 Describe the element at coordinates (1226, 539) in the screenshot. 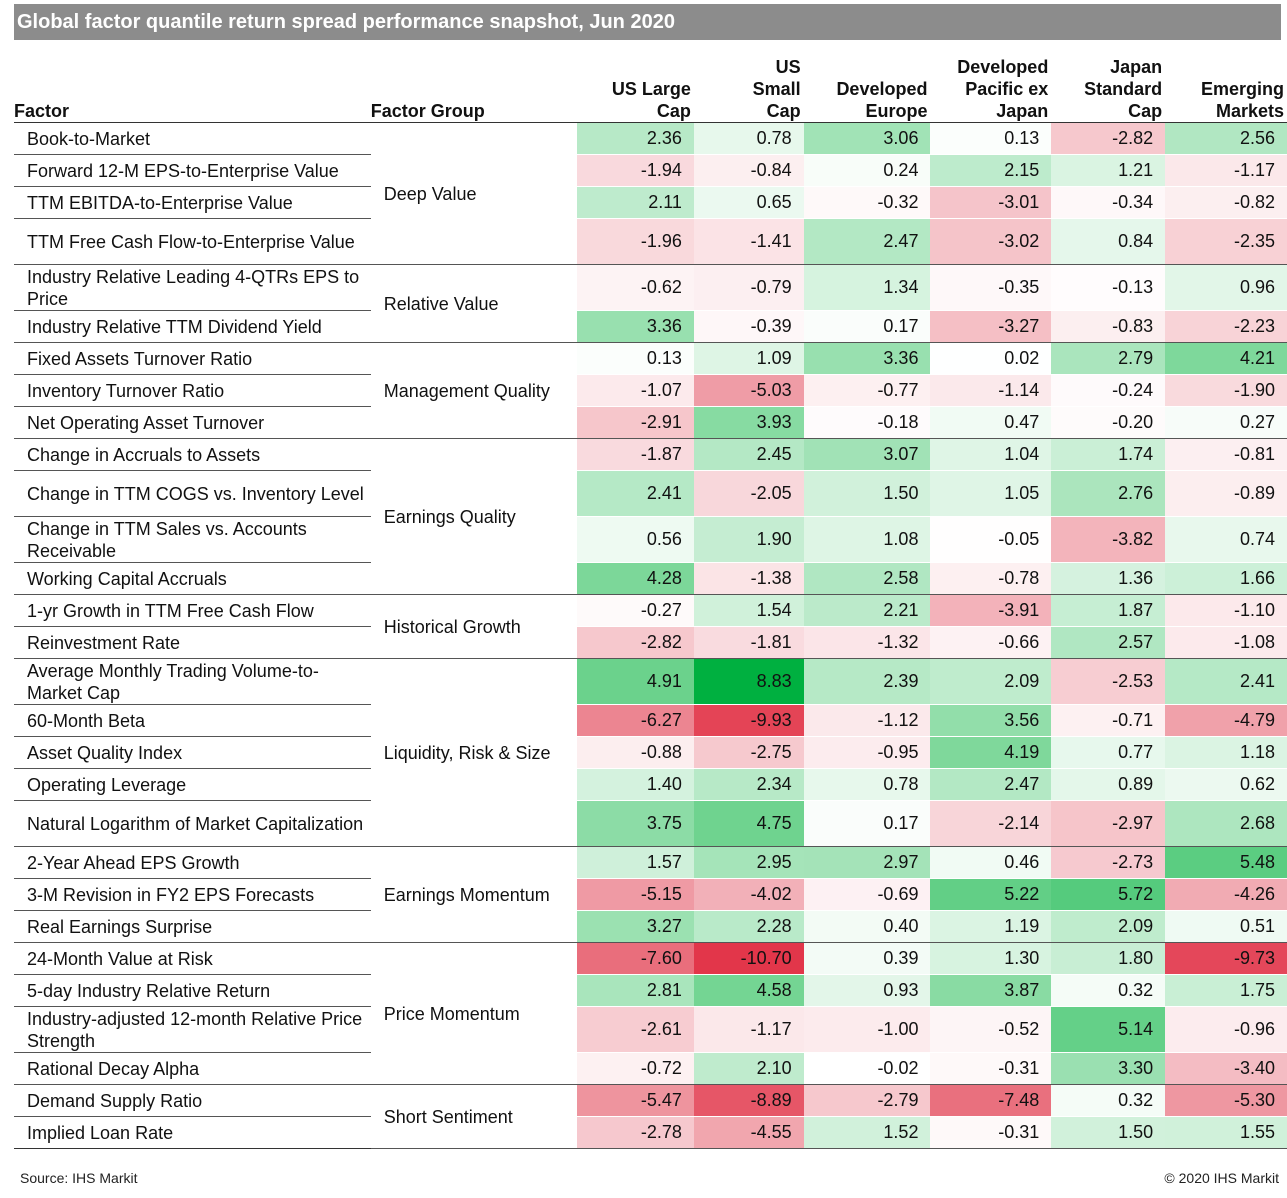

I see `value-cell: 0.74` at that location.